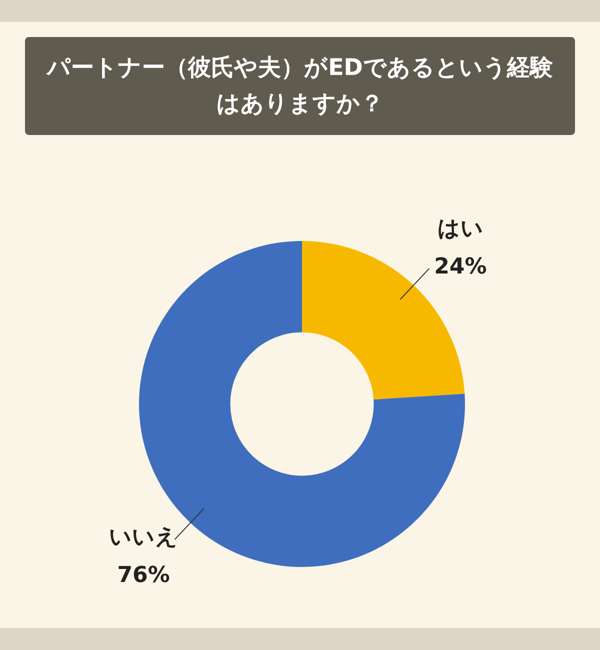  Describe the element at coordinates (143, 575) in the screenshot. I see `data-label: 76%` at that location.